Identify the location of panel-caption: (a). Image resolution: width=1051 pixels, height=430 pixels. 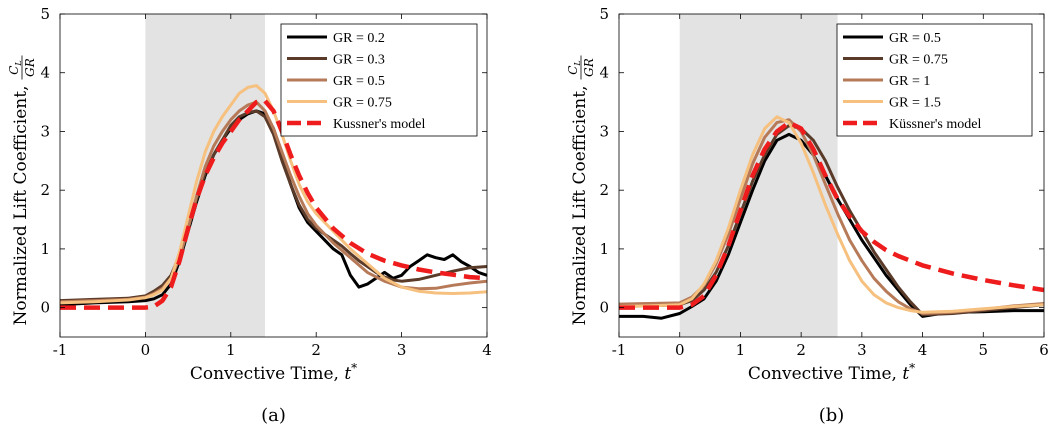
(273, 415).